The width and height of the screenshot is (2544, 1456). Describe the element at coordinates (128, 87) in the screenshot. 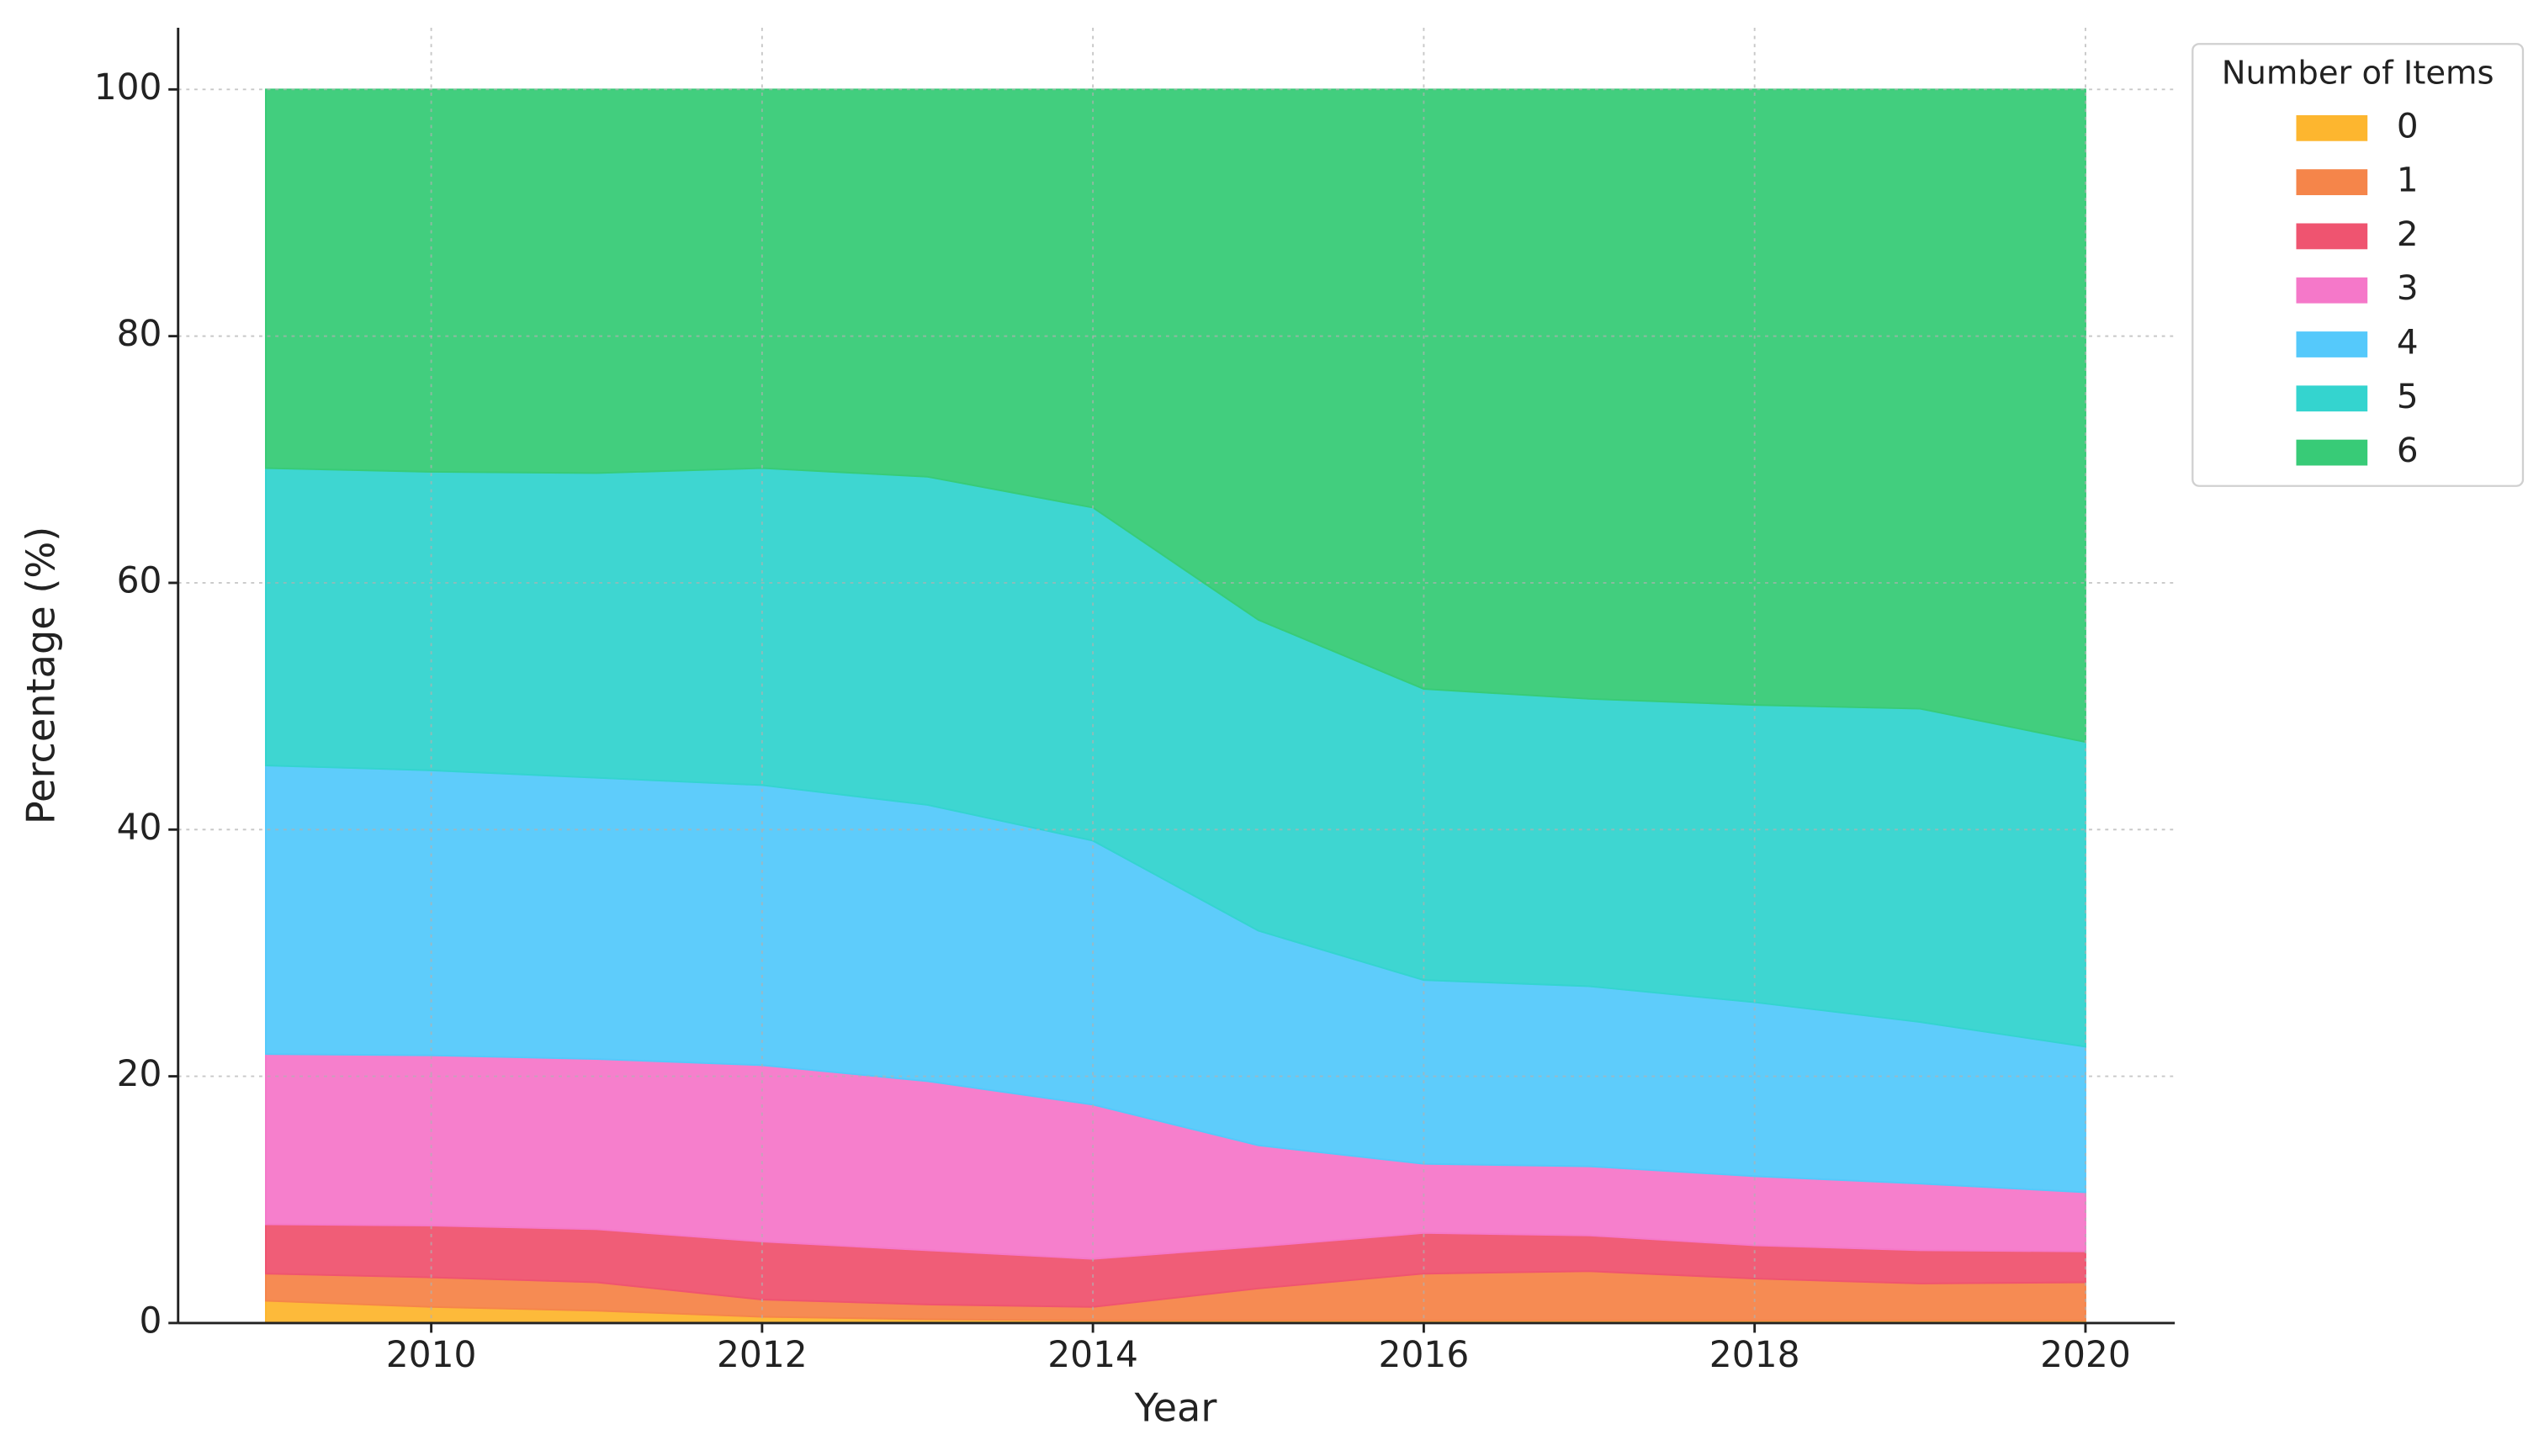

I see `y-tick-label: 100` at that location.